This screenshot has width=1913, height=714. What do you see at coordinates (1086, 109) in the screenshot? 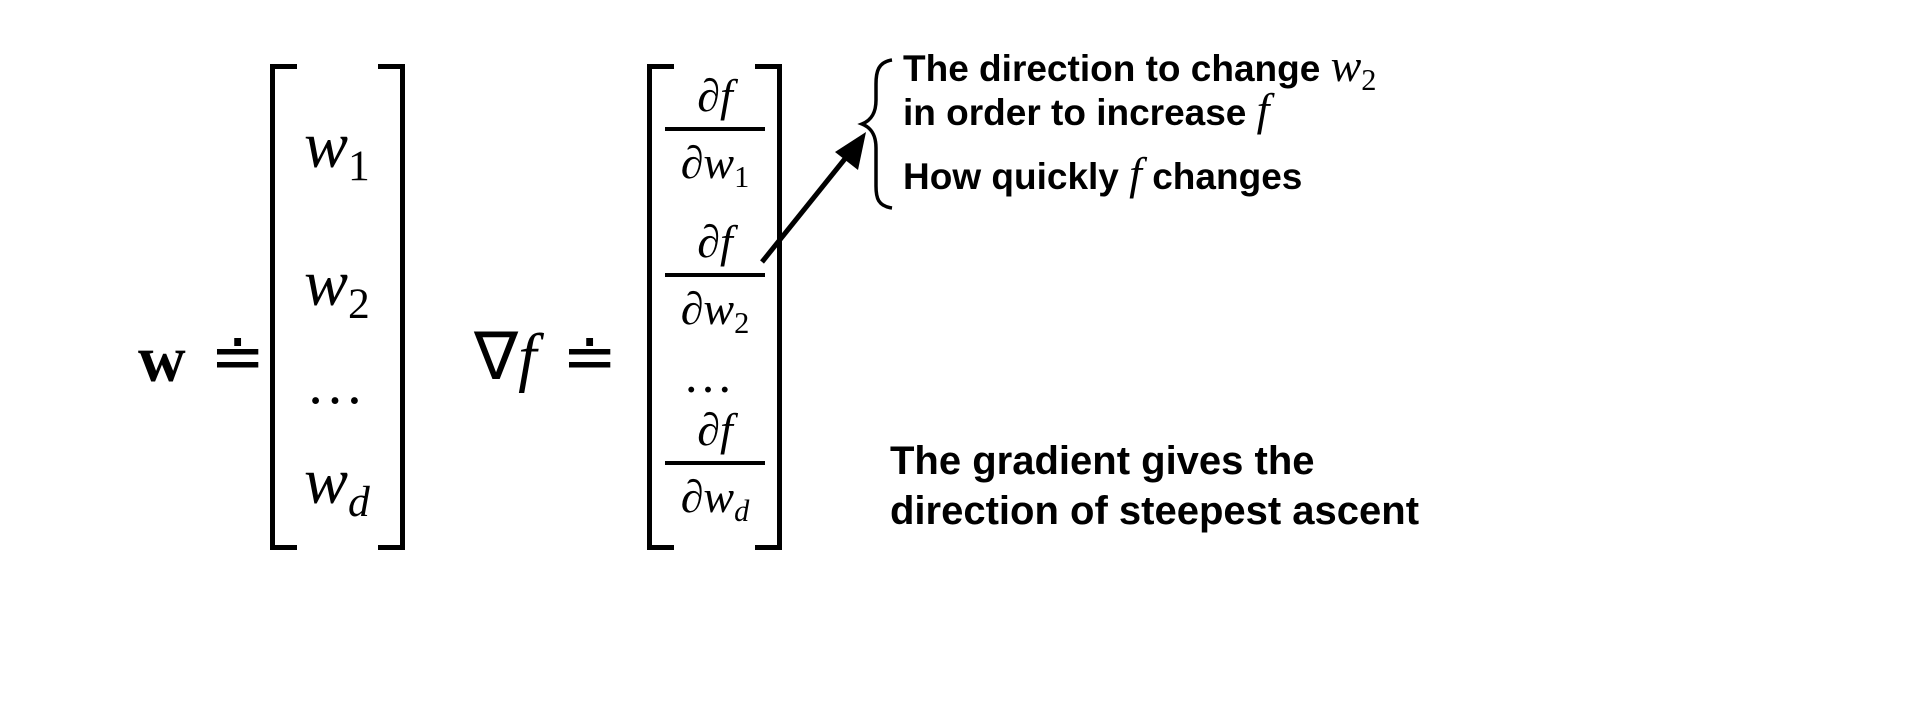
I see `annotation-line-2: in order to increase f` at bounding box center [1086, 109].